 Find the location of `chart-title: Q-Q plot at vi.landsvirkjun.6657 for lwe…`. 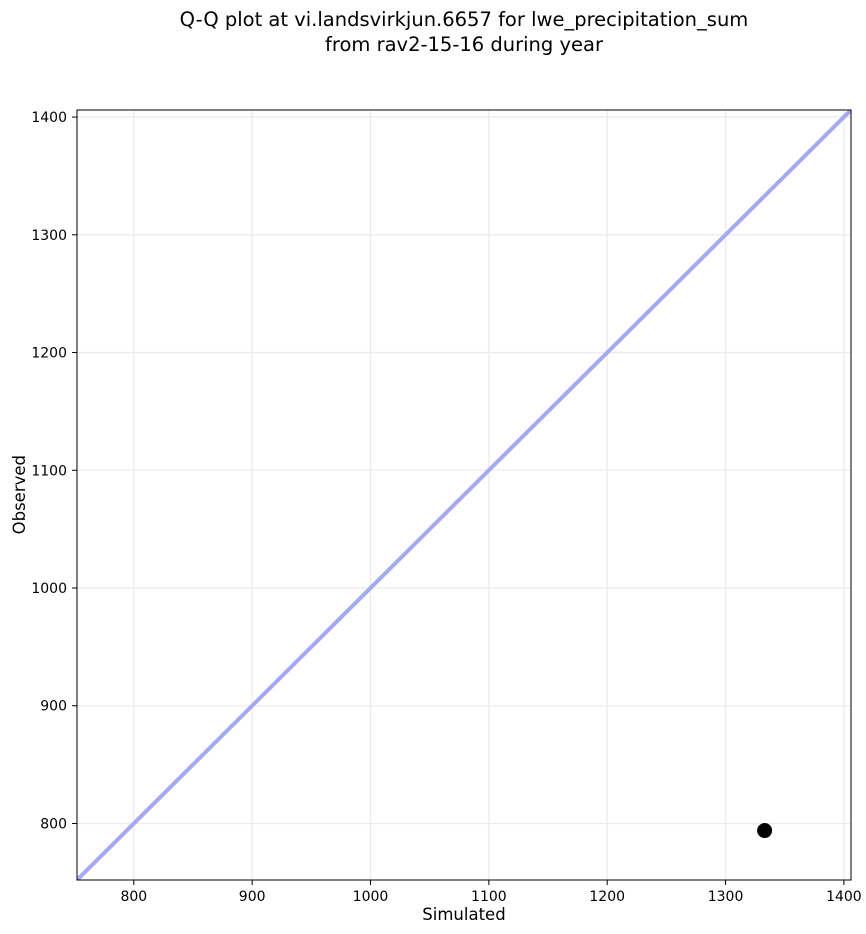

chart-title: Q-Q plot at vi.landsvirkjun.6657 for lwe… is located at coordinates (464, 32).